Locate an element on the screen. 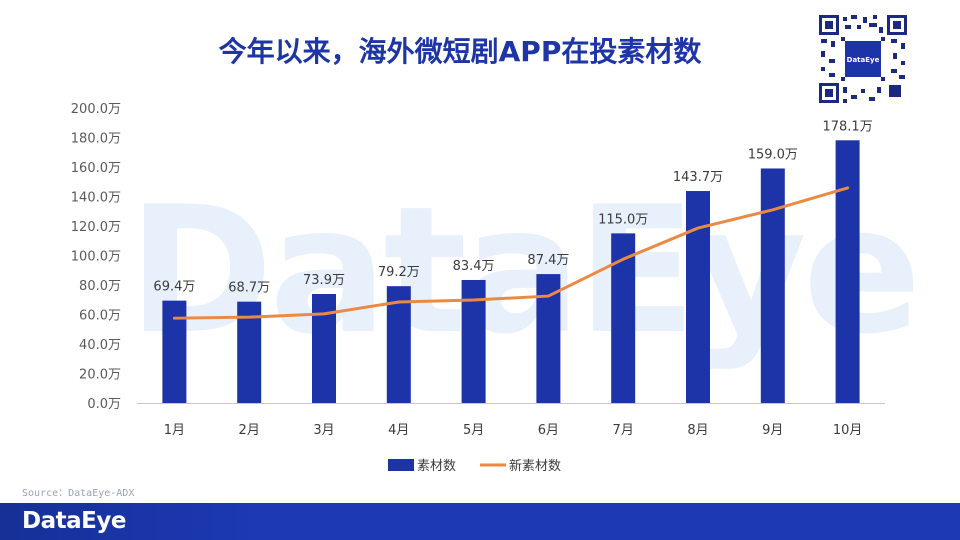 The image size is (960, 540). y-tick-label: 160.0万 is located at coordinates (96, 168).